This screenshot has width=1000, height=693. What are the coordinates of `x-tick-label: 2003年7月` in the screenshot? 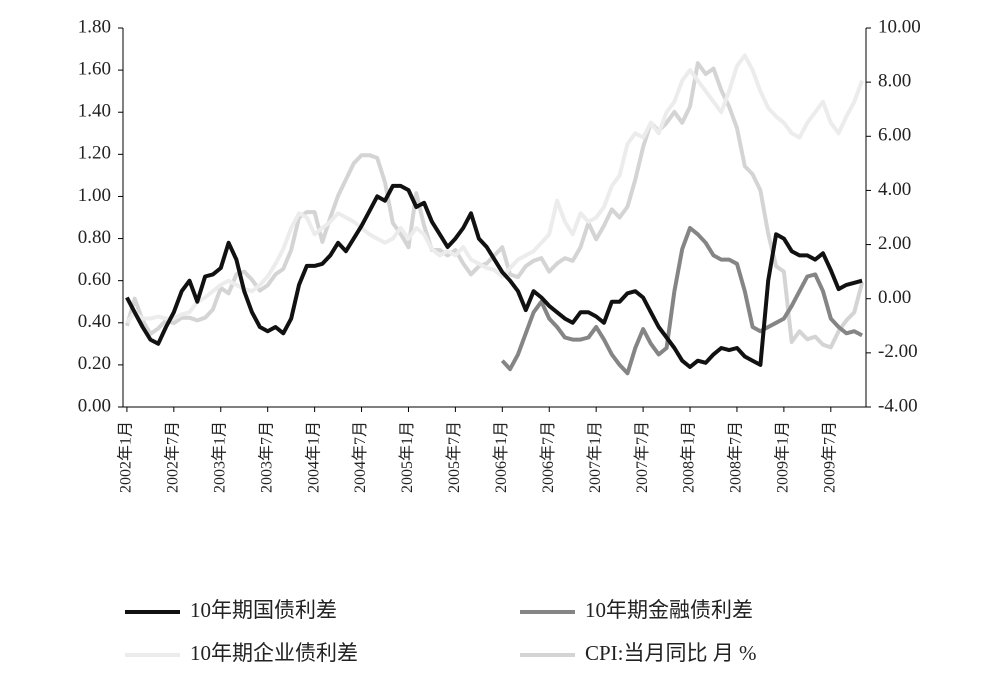 It's located at (266, 457).